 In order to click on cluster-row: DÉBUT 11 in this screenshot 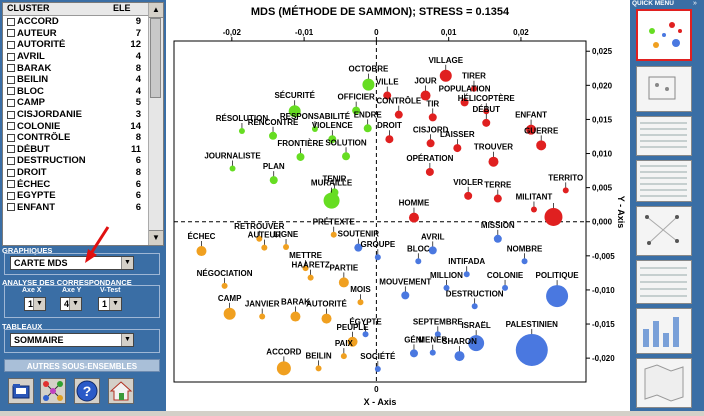, I will do `click(75, 150)`.